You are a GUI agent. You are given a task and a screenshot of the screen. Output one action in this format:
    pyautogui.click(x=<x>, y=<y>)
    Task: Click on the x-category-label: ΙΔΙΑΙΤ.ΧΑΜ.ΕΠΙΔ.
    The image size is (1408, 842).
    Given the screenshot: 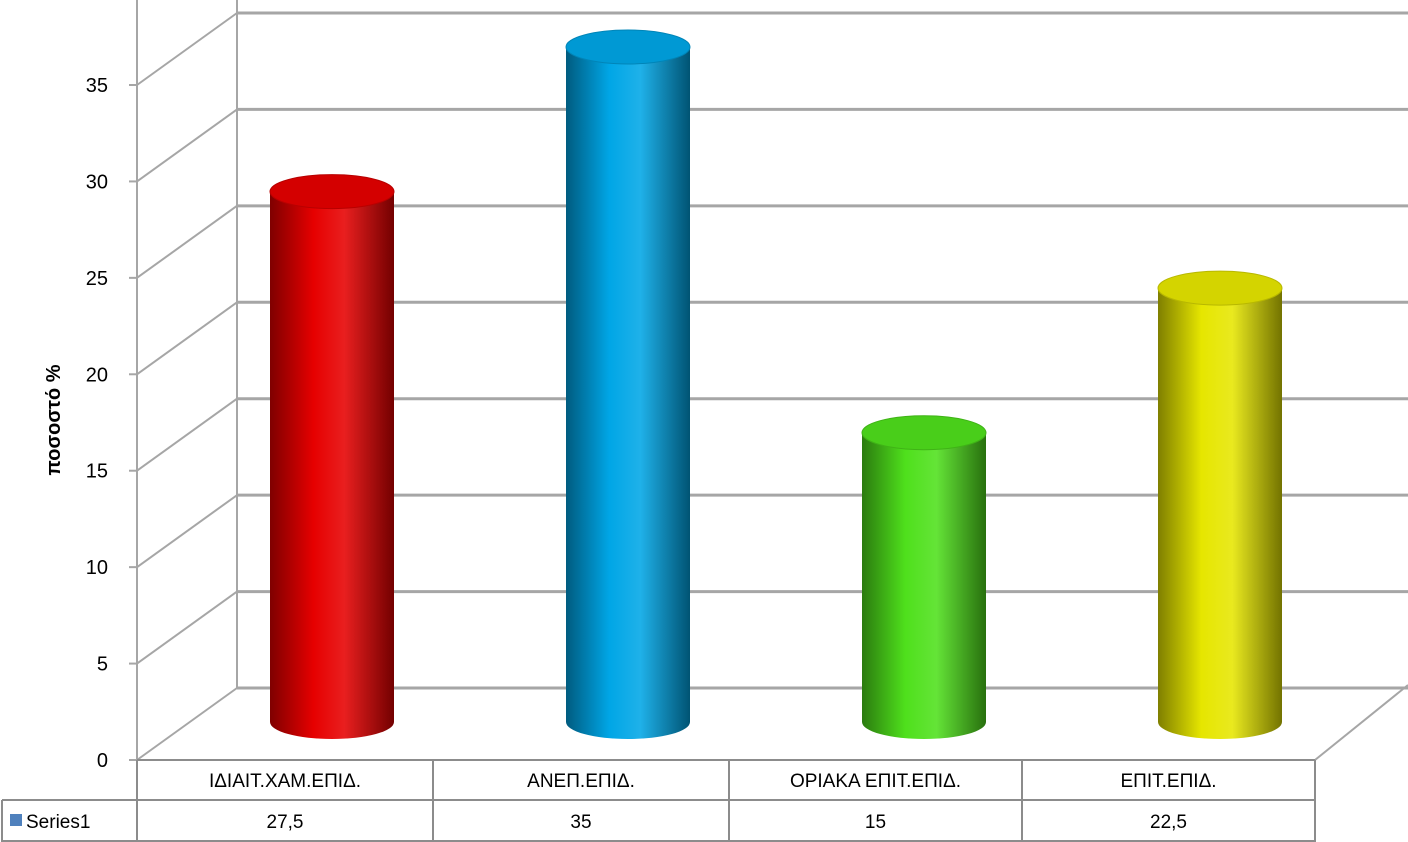 What is the action you would take?
    pyautogui.click(x=285, y=781)
    